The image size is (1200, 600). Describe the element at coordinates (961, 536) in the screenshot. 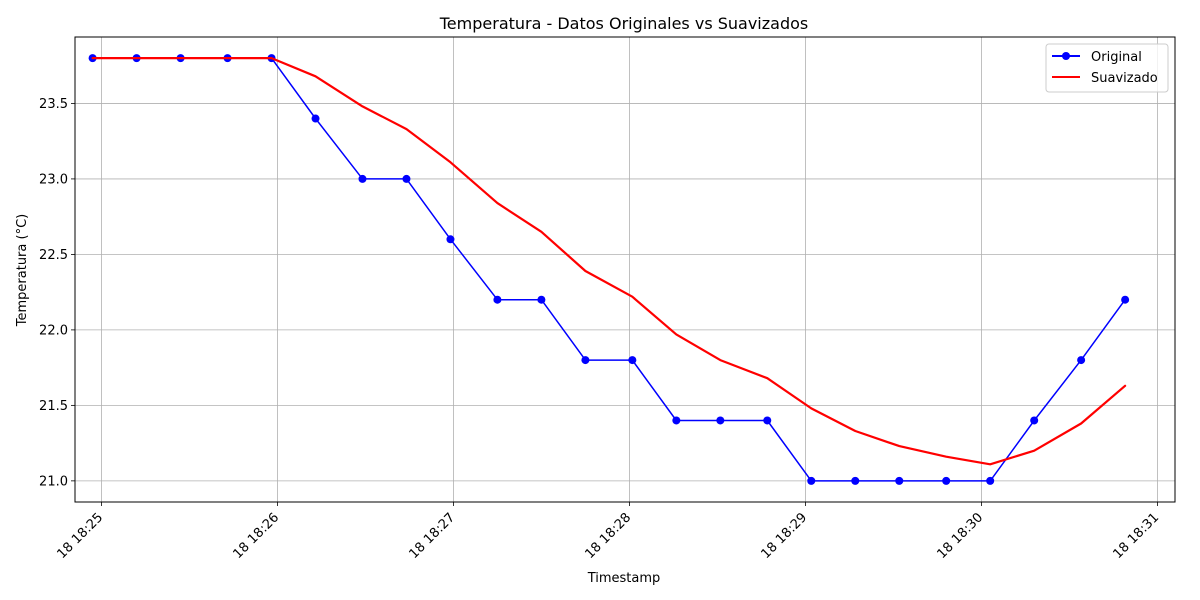

I see `x-tick-label: 18 18:30` at that location.